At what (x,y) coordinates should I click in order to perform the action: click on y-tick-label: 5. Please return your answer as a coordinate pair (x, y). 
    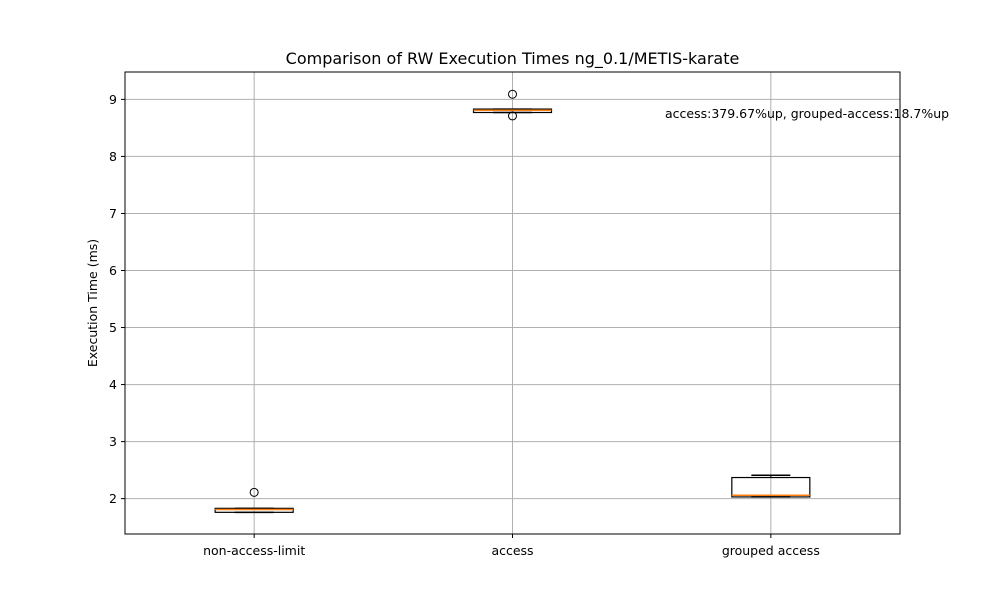
    Looking at the image, I should click on (113, 327).